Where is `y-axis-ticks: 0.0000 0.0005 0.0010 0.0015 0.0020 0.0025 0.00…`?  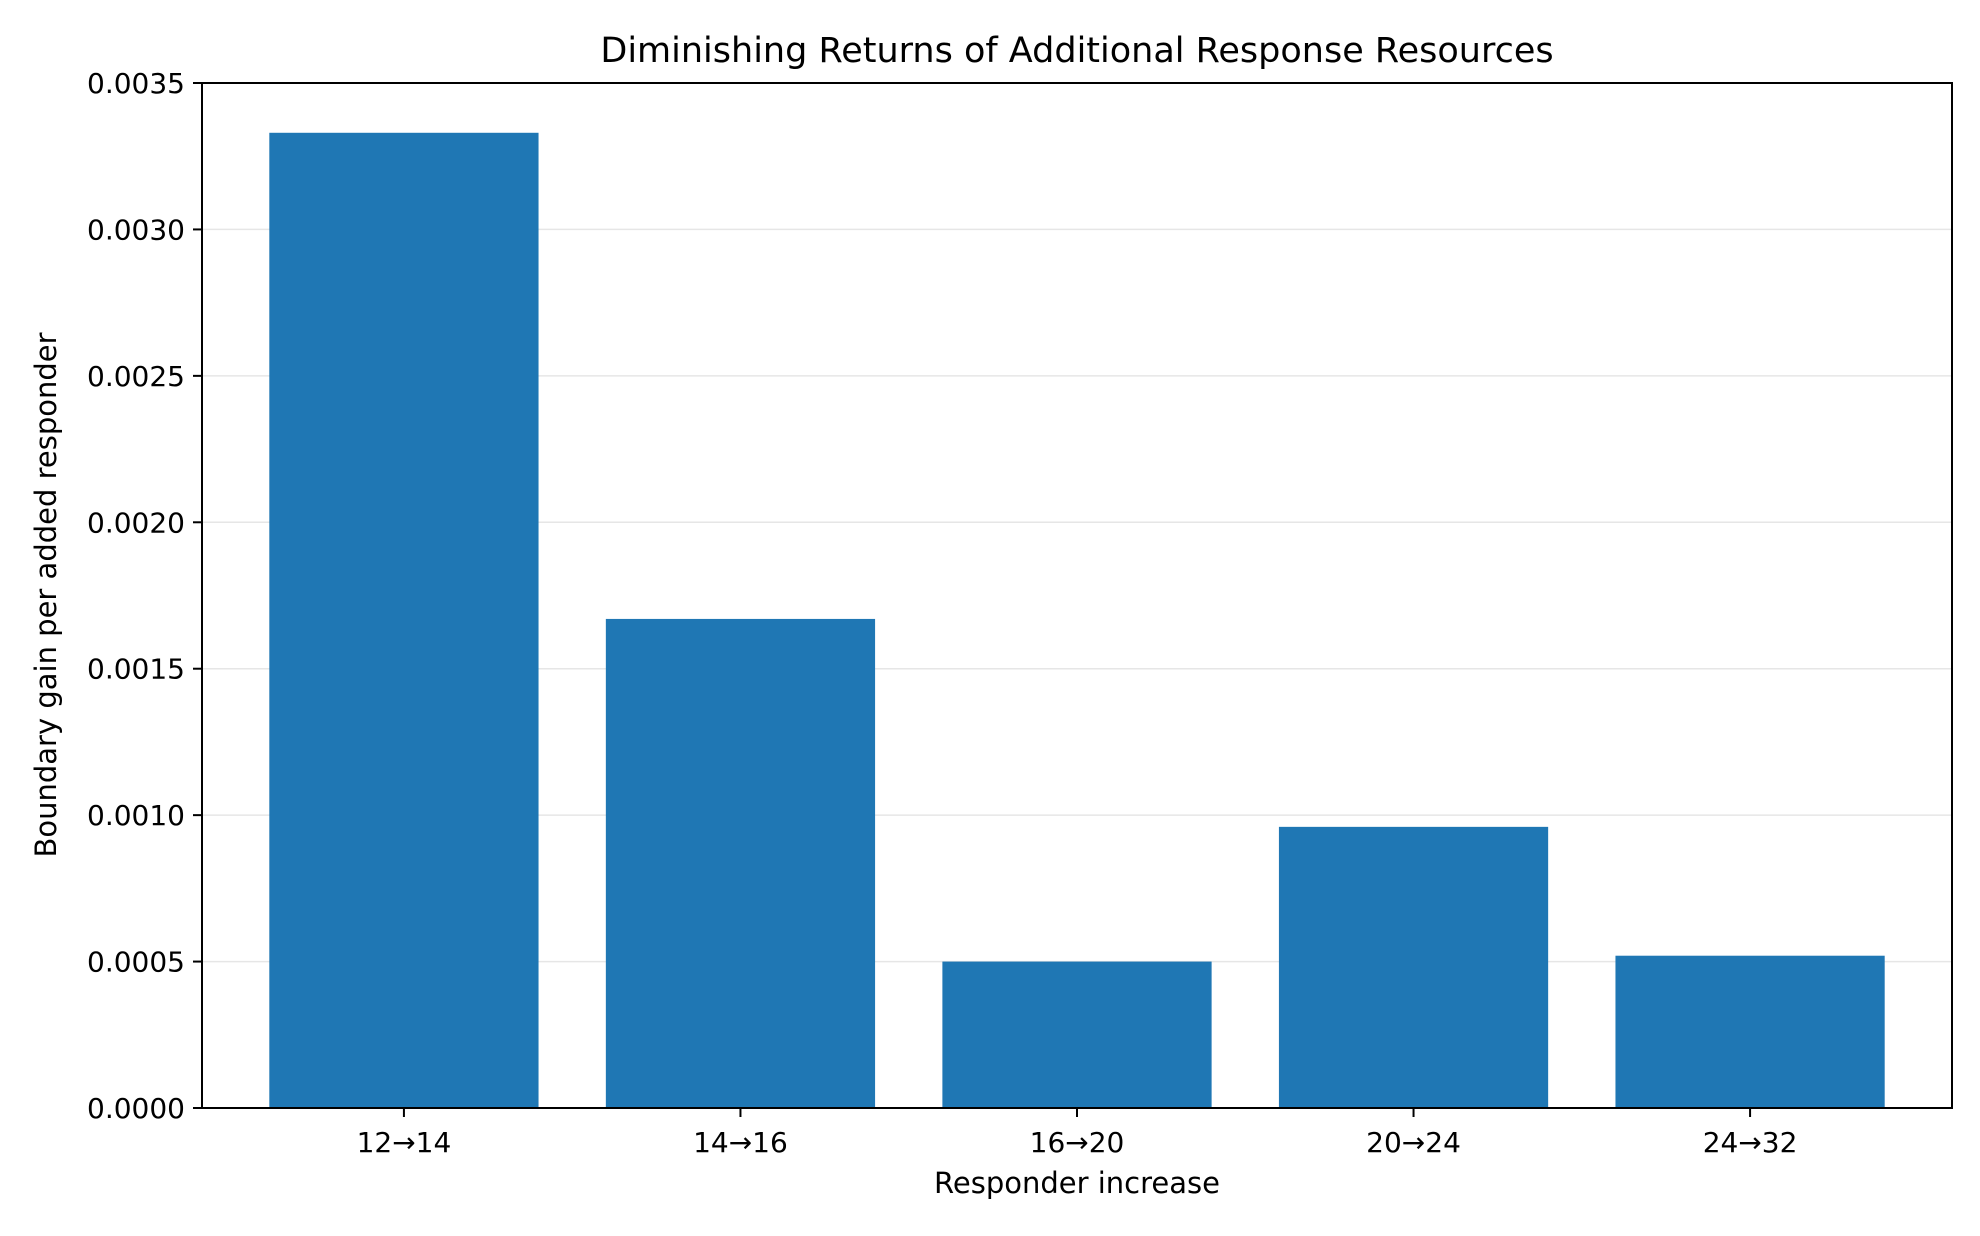 y-axis-ticks: 0.0000 0.0005 0.0010 0.0015 0.0020 0.0025 0.00… is located at coordinates (144, 596).